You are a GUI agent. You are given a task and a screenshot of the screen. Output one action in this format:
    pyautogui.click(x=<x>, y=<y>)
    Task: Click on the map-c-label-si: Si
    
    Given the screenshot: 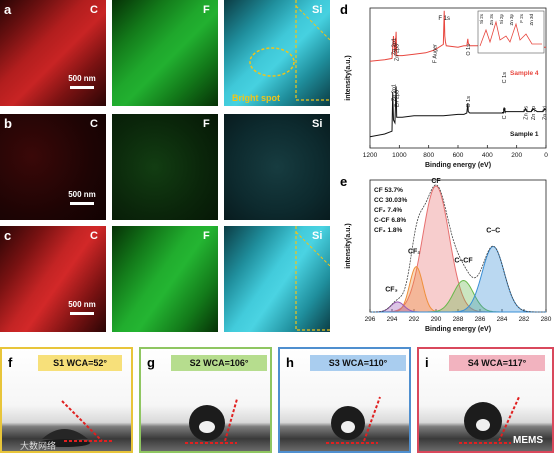 What is the action you would take?
    pyautogui.click(x=317, y=236)
    